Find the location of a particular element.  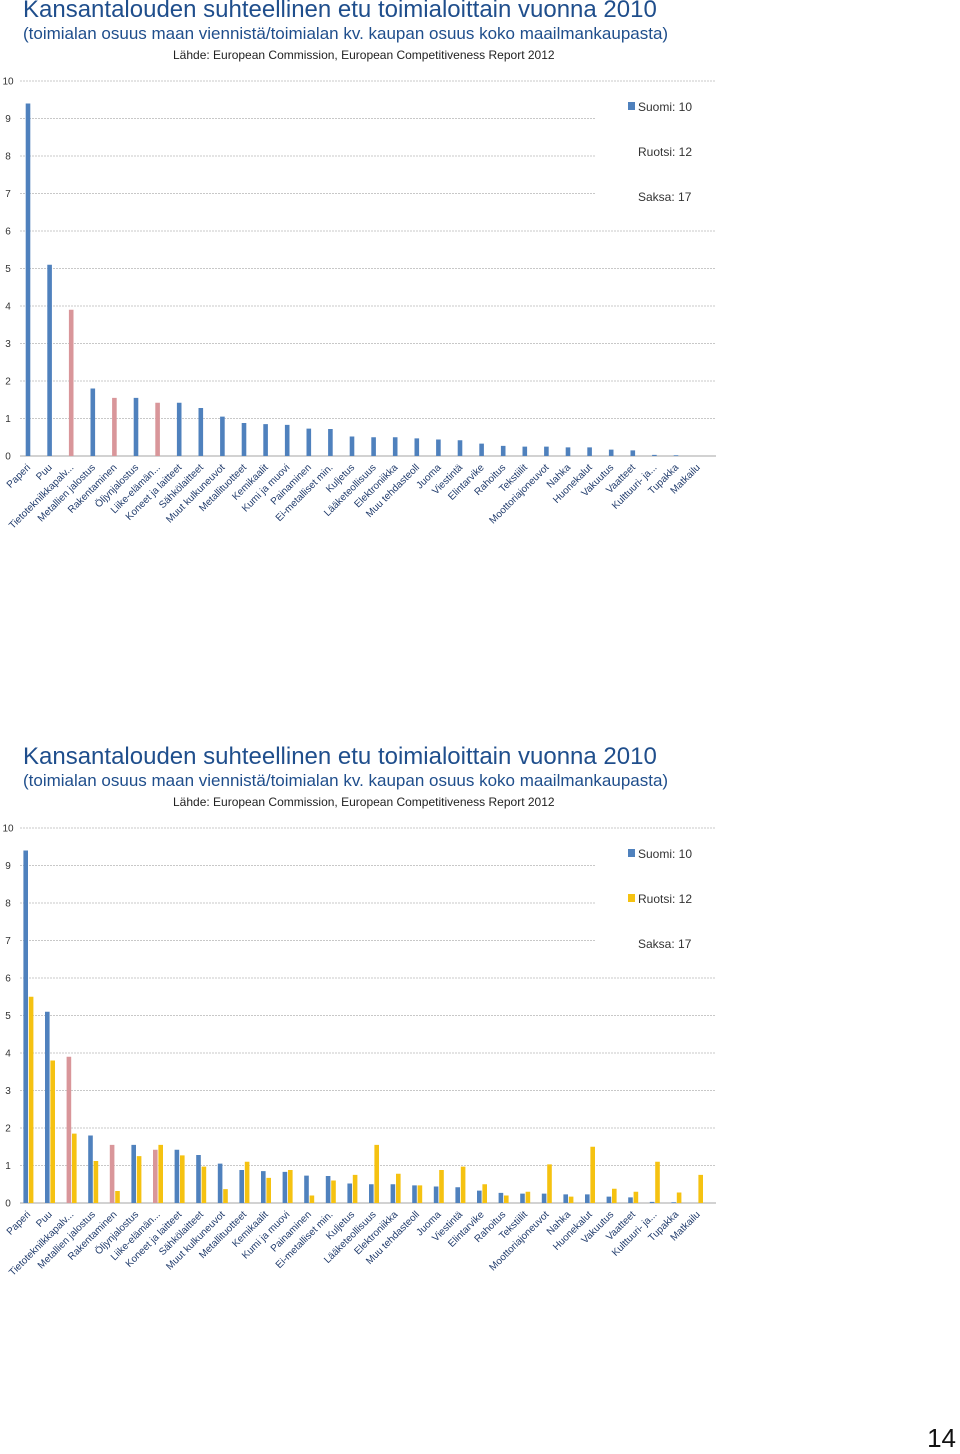

legend-swatch is located at coordinates (631, 106).